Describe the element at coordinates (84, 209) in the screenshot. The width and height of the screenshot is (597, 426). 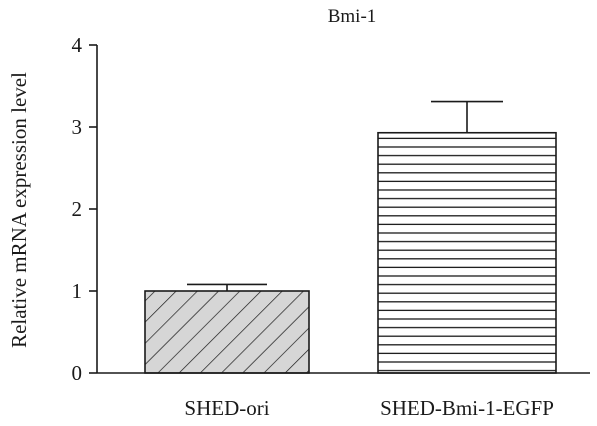
I see `y-axis-ticks: 0 1 2 3 4` at that location.